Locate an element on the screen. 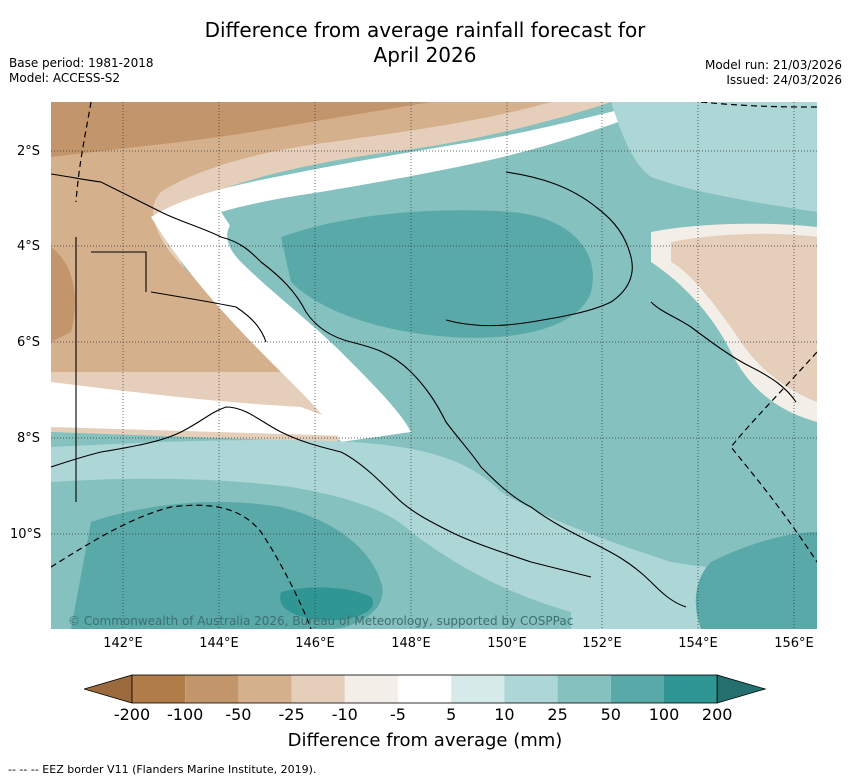 This screenshot has height=781, width=850. colorbar-tick-label: 100 is located at coordinates (664, 714).